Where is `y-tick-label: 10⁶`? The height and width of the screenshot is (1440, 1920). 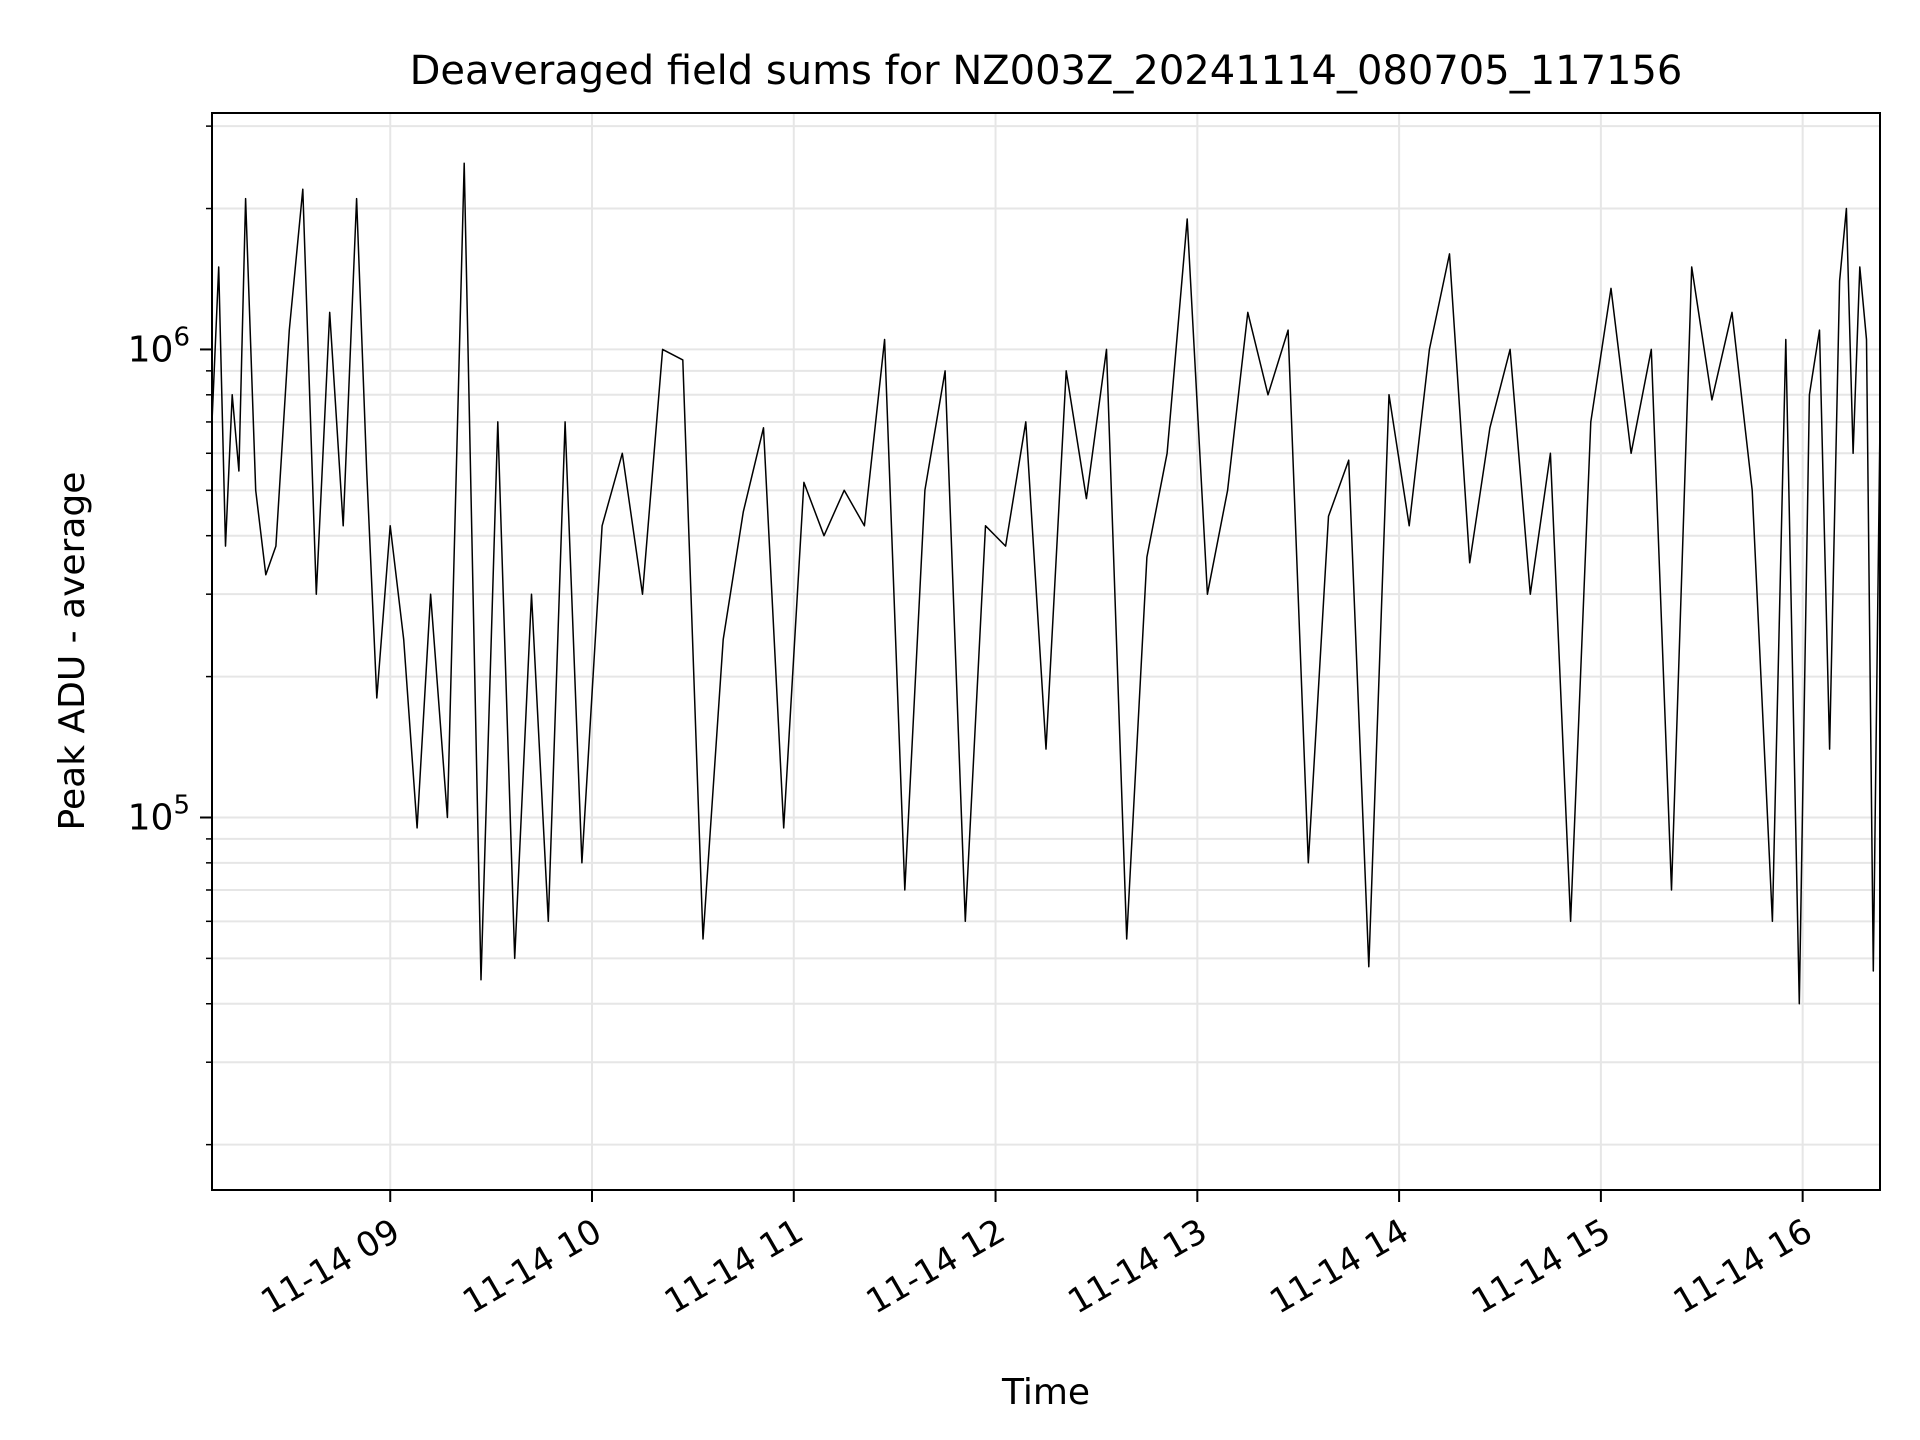 y-tick-label: 10⁶ is located at coordinates (159, 346).